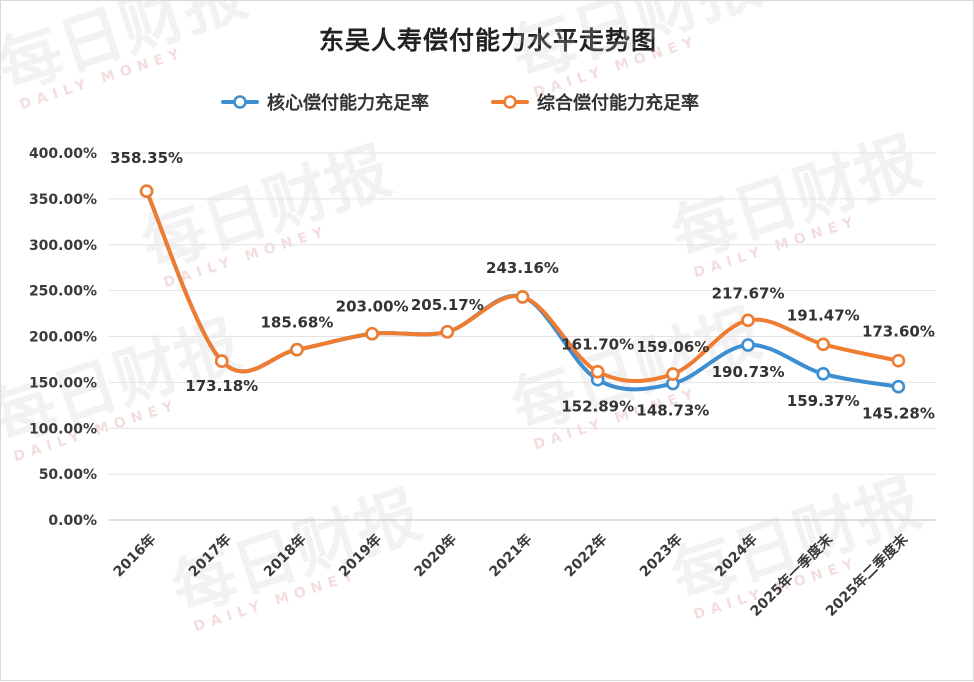  I want to click on y-tick-label: 250.00%, so click(63, 292).